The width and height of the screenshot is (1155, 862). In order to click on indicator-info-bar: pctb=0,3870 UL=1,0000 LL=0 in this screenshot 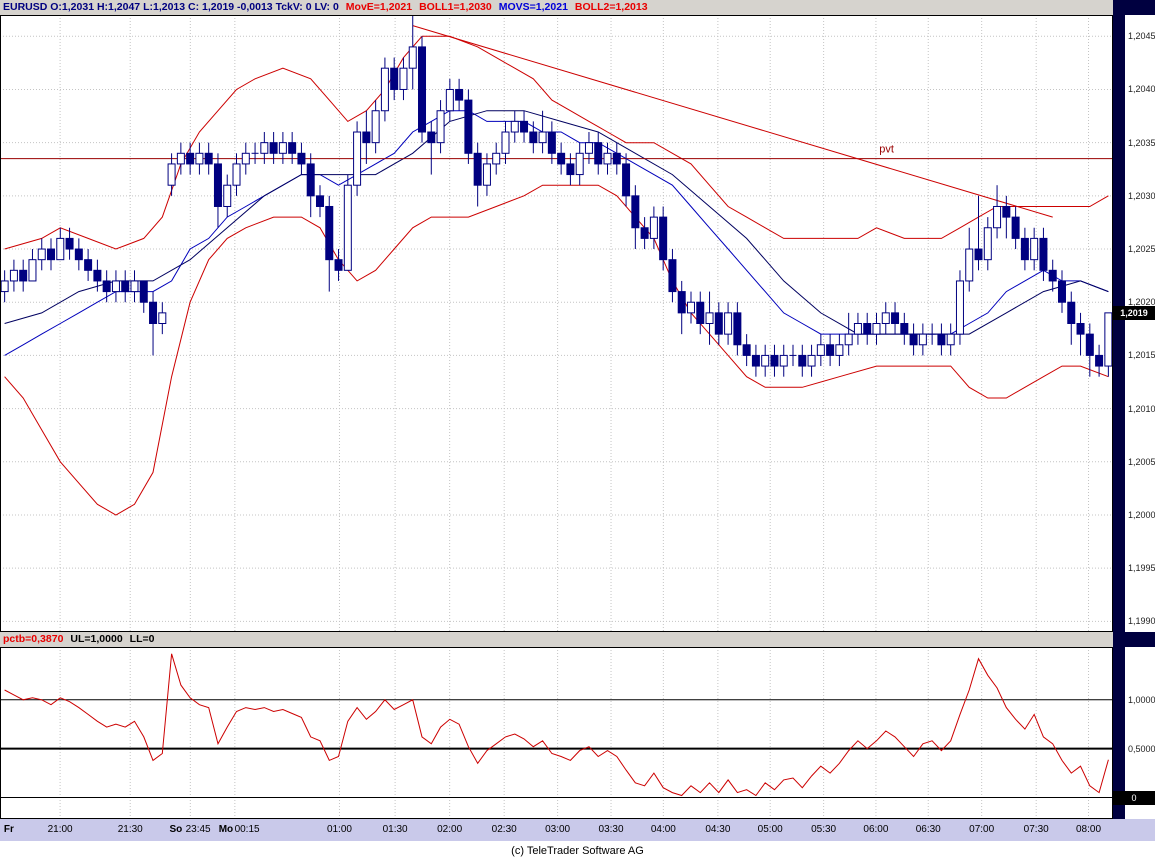, I will do `click(556, 639)`.